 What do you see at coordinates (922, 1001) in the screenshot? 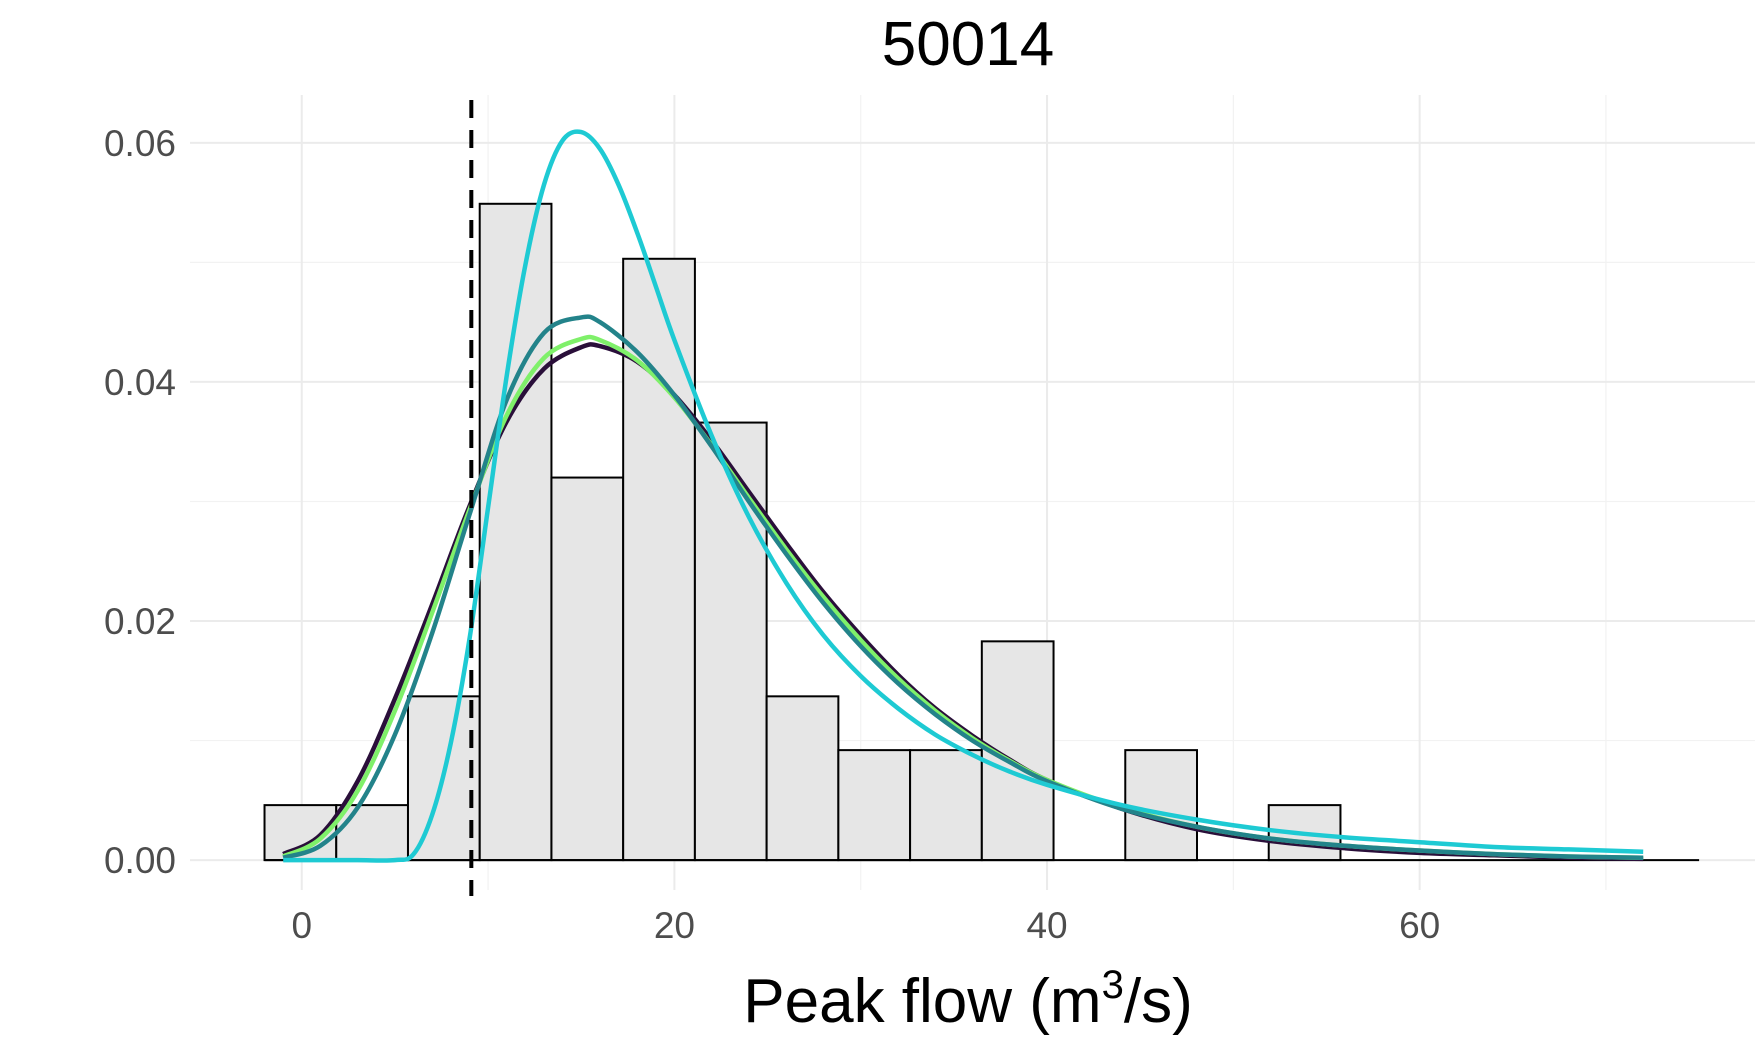
I see `x-axis-title-main: Peak flow (m` at bounding box center [922, 1001].